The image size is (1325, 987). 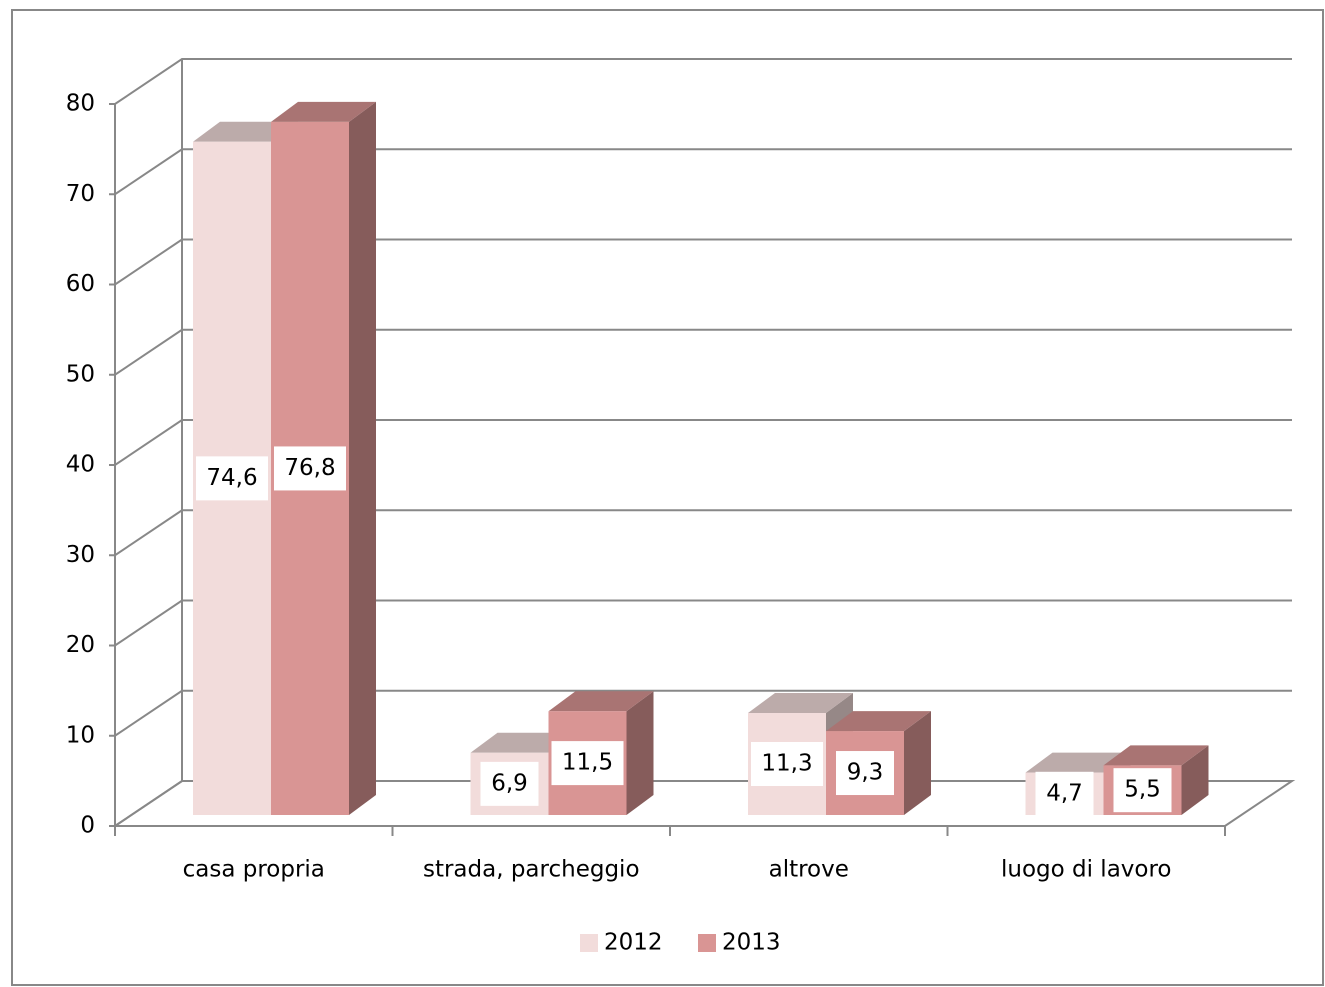 What do you see at coordinates (633, 943) in the screenshot?
I see `legend-label: 2012` at bounding box center [633, 943].